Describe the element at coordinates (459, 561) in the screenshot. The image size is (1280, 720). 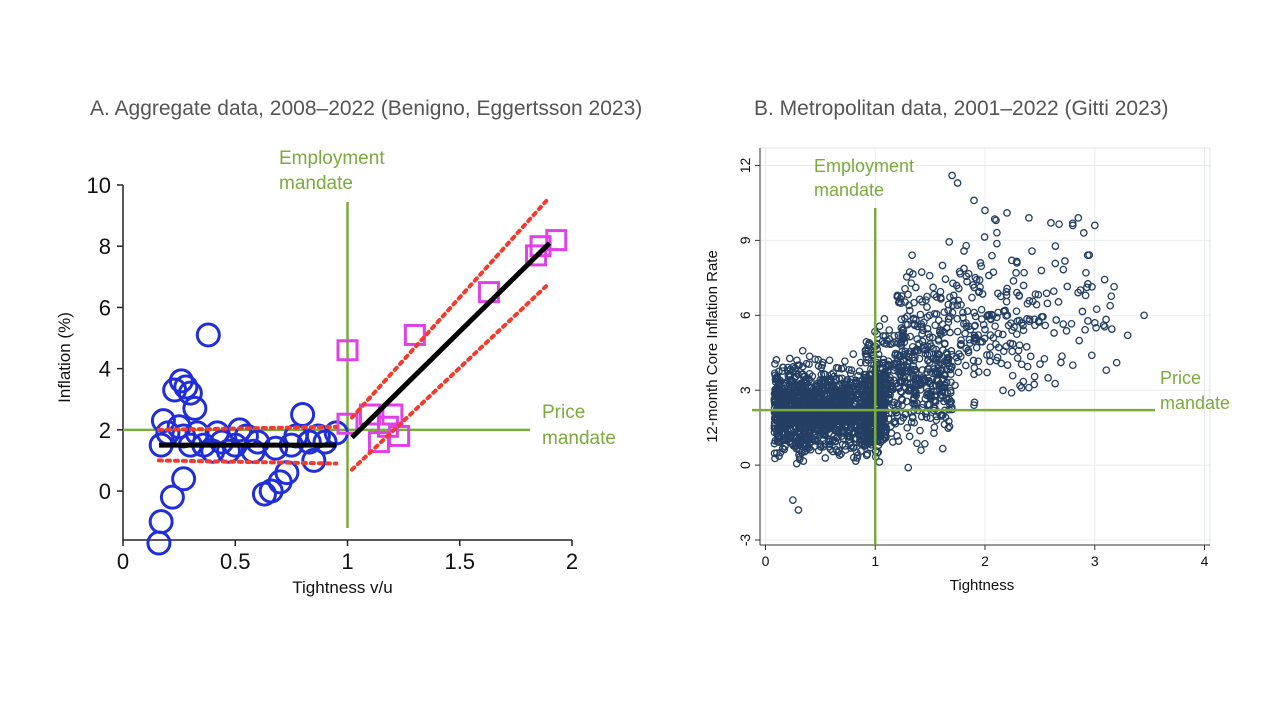
I see `x-tick-label: 1.5` at that location.